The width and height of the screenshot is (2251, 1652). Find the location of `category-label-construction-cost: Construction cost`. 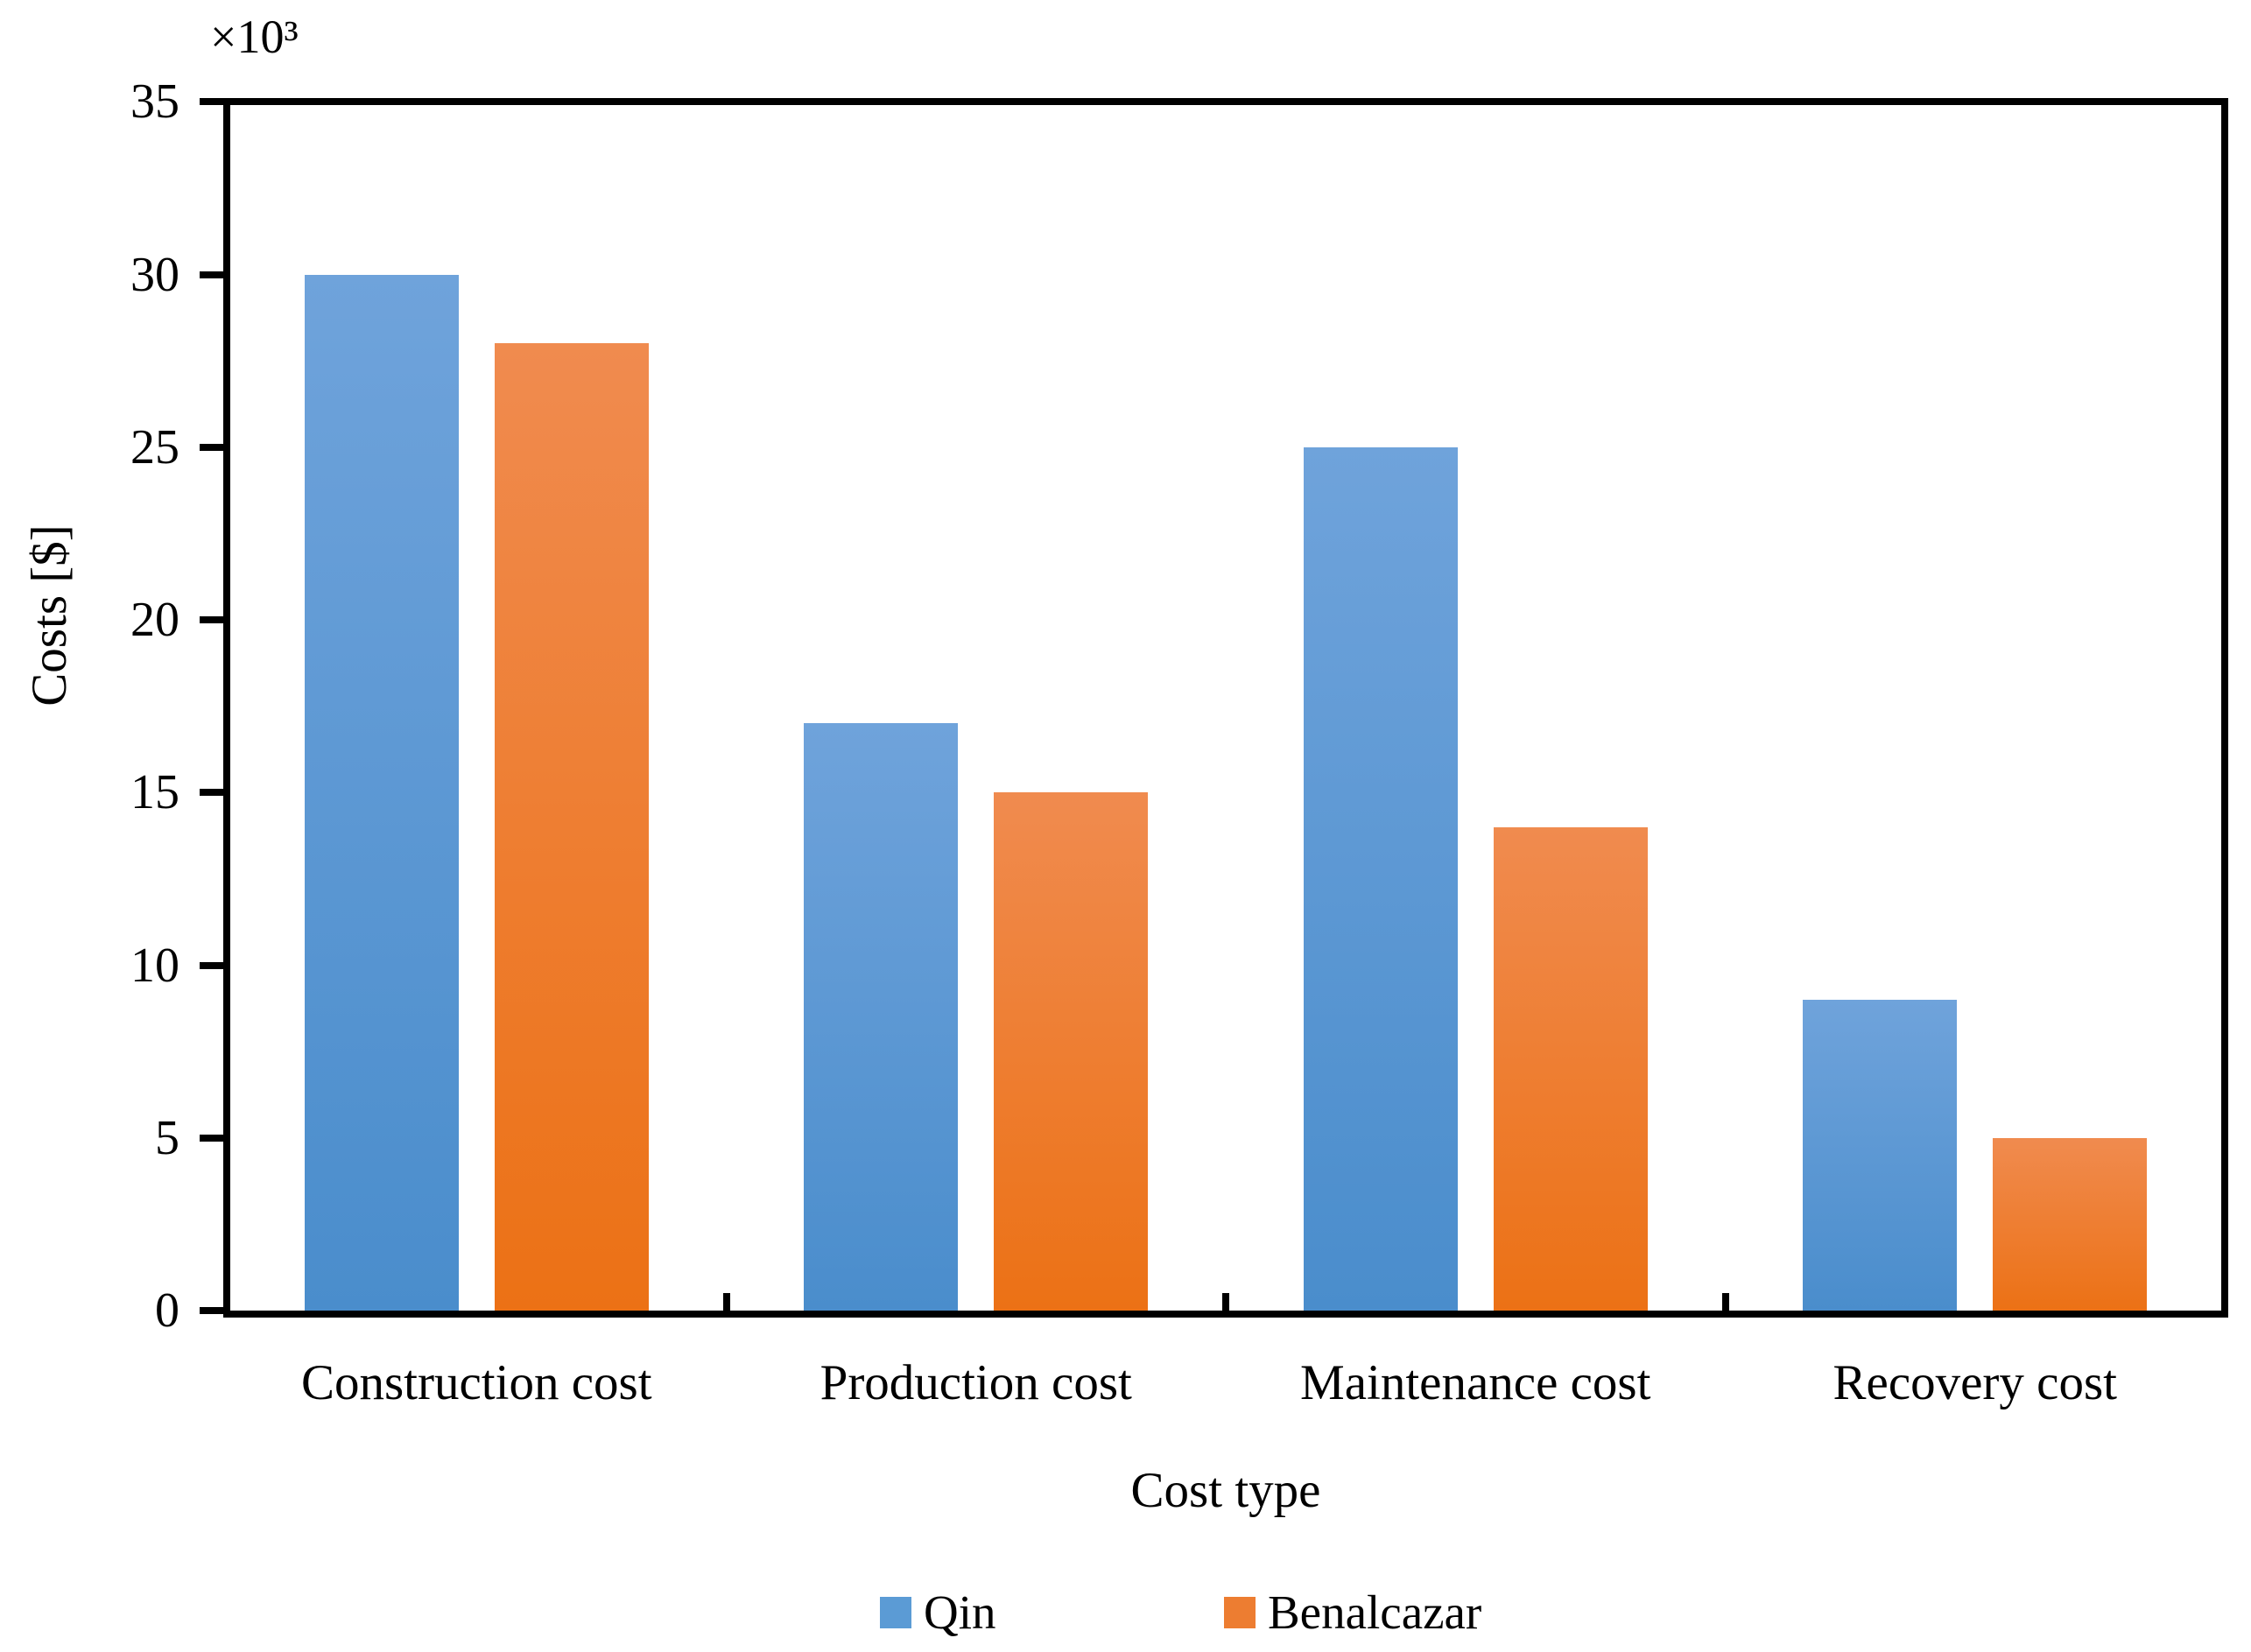

category-label-construction-cost: Construction cost is located at coordinates (476, 1382).